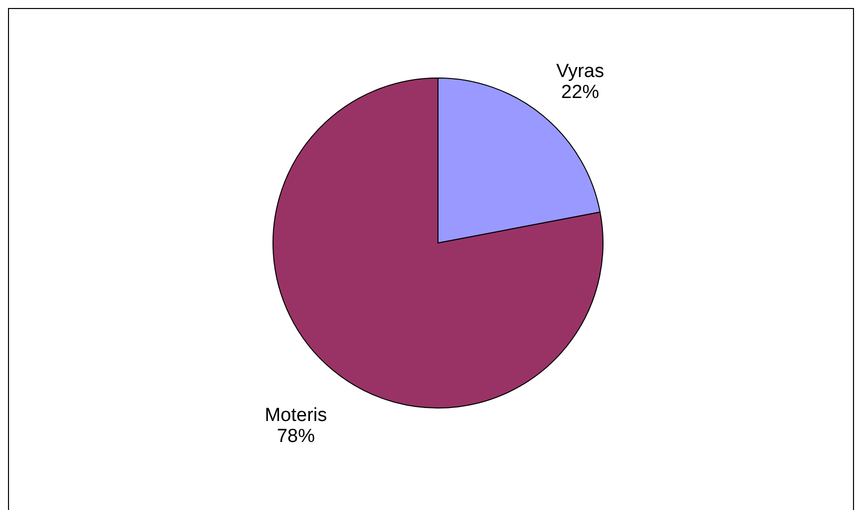 The height and width of the screenshot is (510, 861). I want to click on data-label: 22%, so click(580, 93).